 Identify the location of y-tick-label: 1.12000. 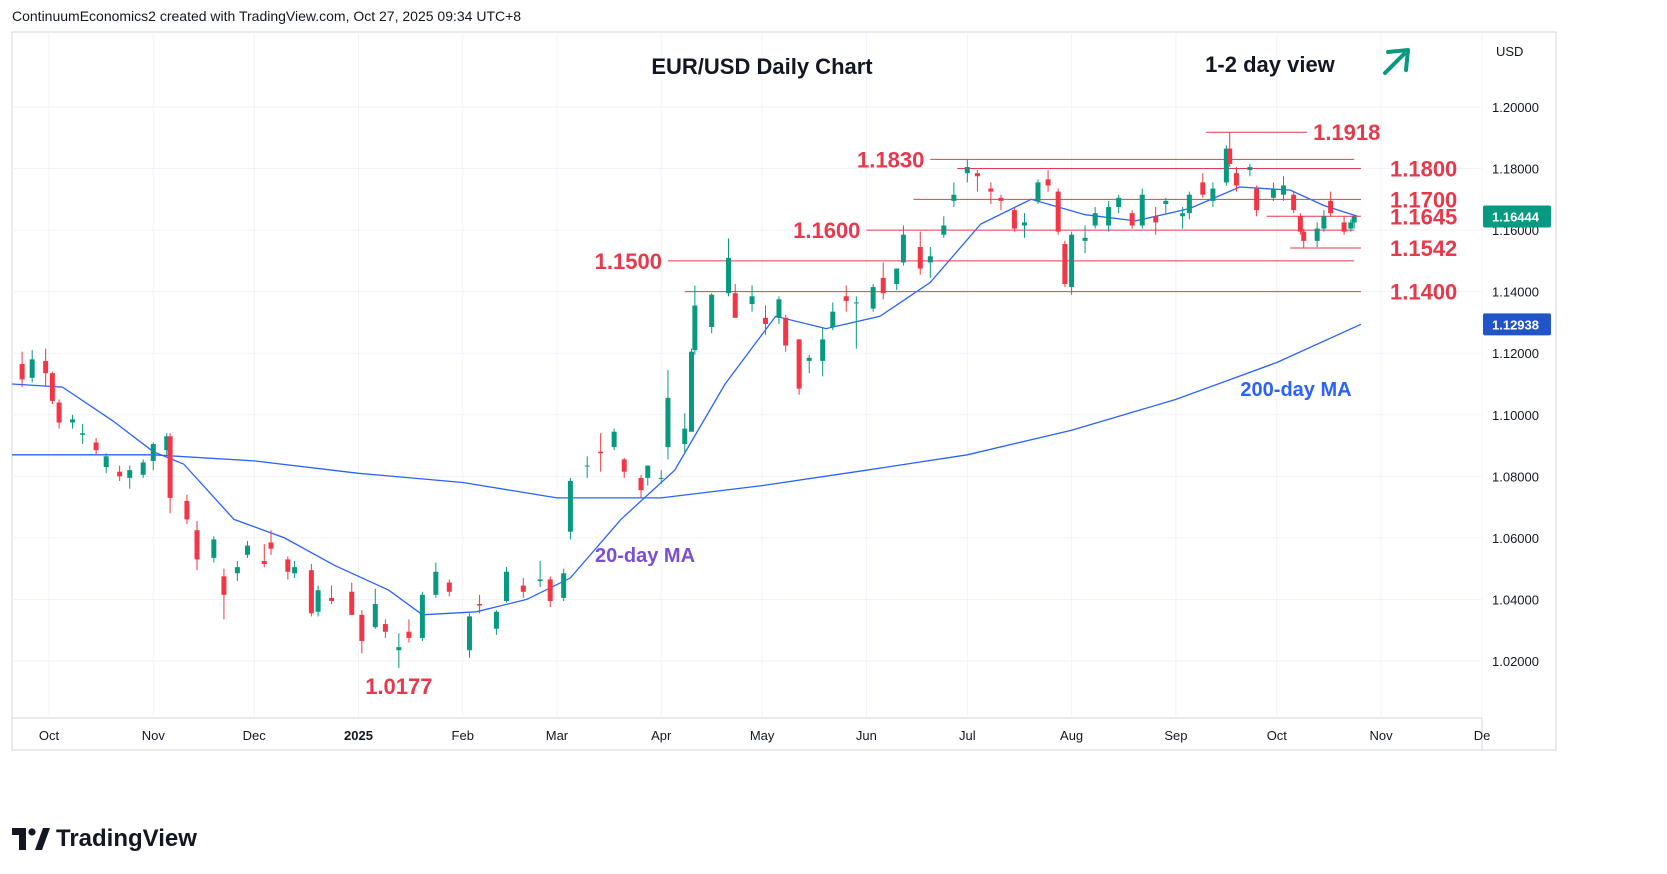
(1515, 353).